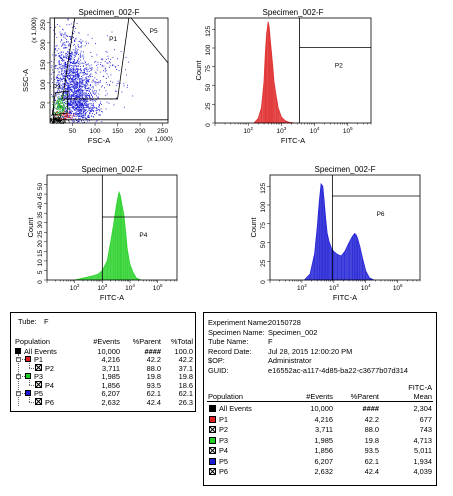 The image size is (453, 496). Describe the element at coordinates (235, 408) in the screenshot. I see `row-name: All Events` at that location.